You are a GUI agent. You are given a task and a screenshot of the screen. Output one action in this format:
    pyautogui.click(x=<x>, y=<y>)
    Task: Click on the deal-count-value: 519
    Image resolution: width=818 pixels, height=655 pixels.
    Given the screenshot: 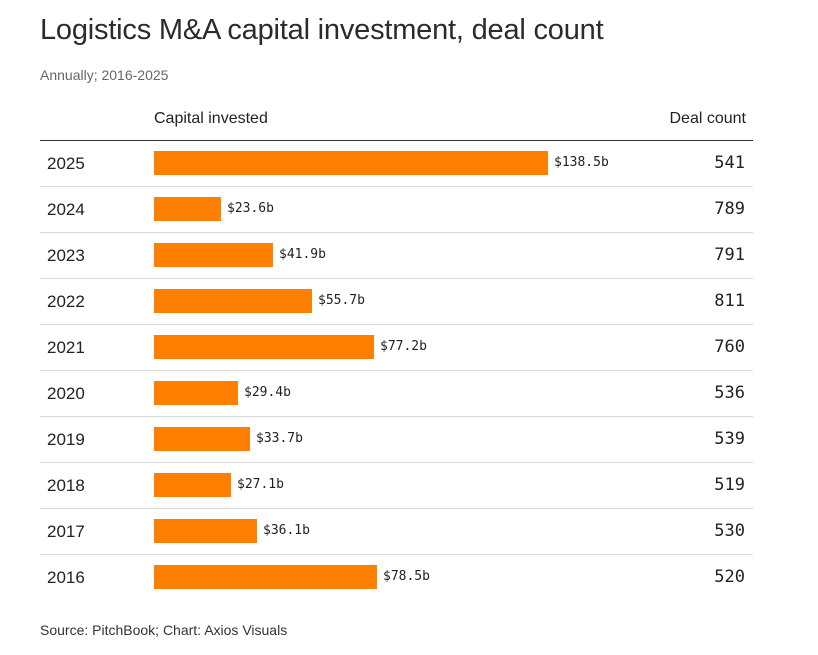 What is the action you would take?
    pyautogui.click(x=729, y=485)
    